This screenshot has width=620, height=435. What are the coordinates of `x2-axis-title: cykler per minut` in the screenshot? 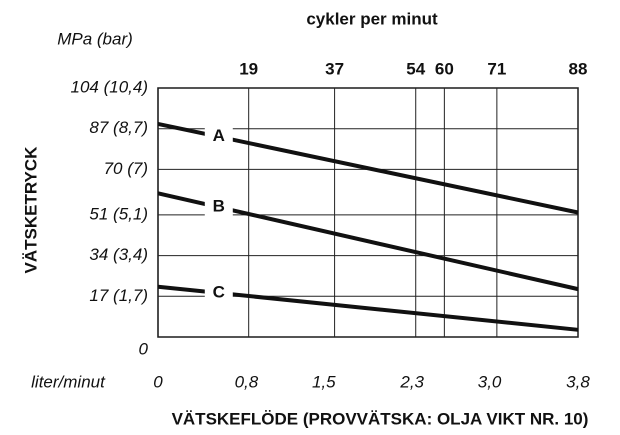 It's located at (372, 18).